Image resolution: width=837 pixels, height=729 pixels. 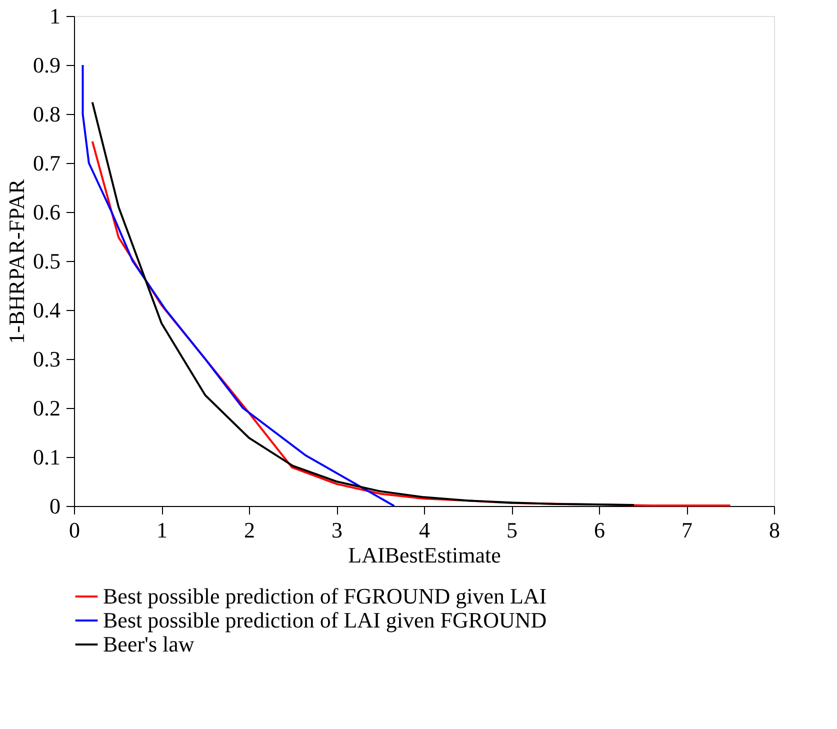 I want to click on y-tick-label: 0.7, so click(x=46, y=163).